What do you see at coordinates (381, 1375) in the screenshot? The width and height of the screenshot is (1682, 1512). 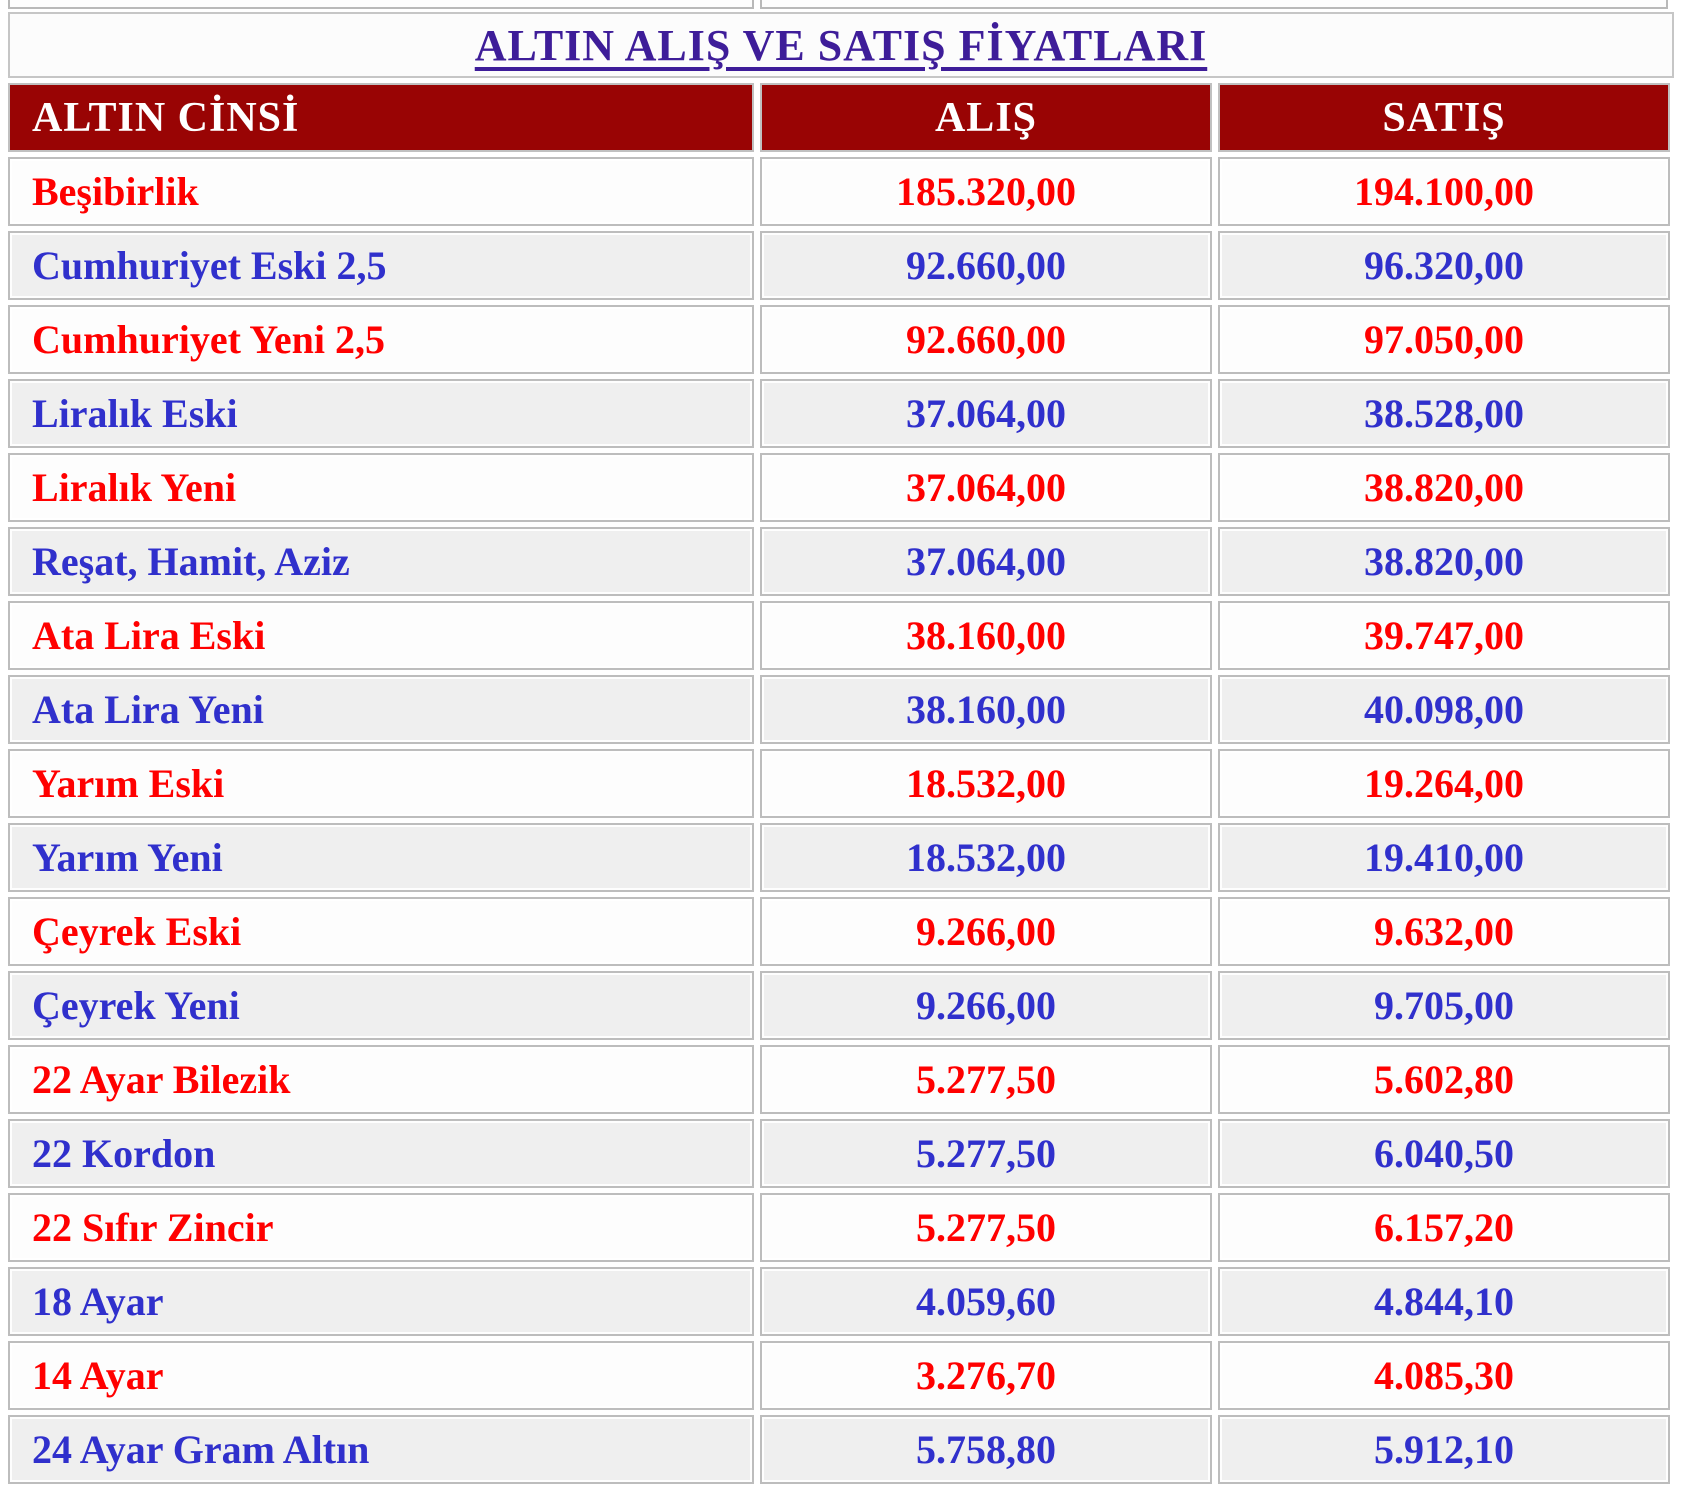 I see `gold-type-cell: 14 Ayar` at bounding box center [381, 1375].